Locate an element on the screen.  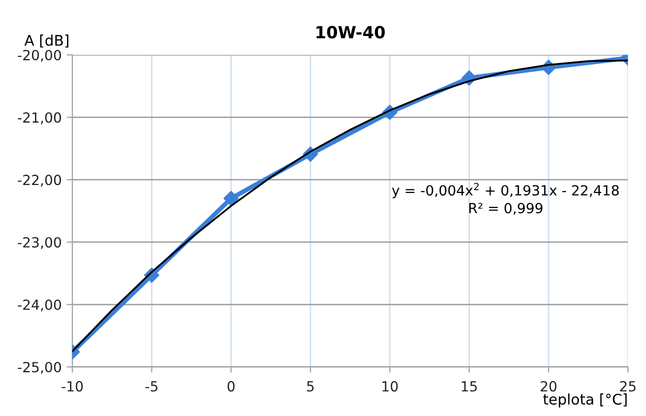
x-tick-label: -10 is located at coordinates (72, 386).